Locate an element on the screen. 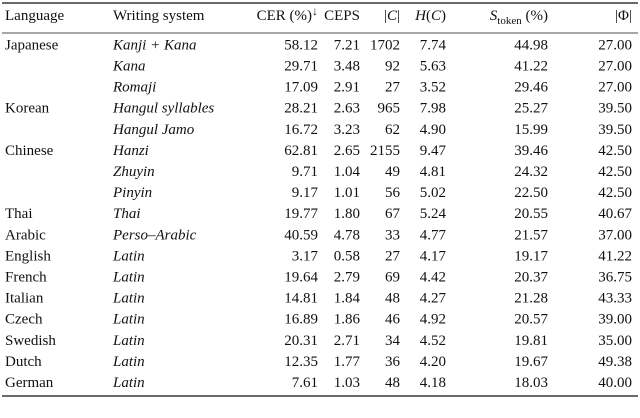 Image resolution: width=640 pixels, height=418 pixels. header-text: ( is located at coordinates (428, 16).